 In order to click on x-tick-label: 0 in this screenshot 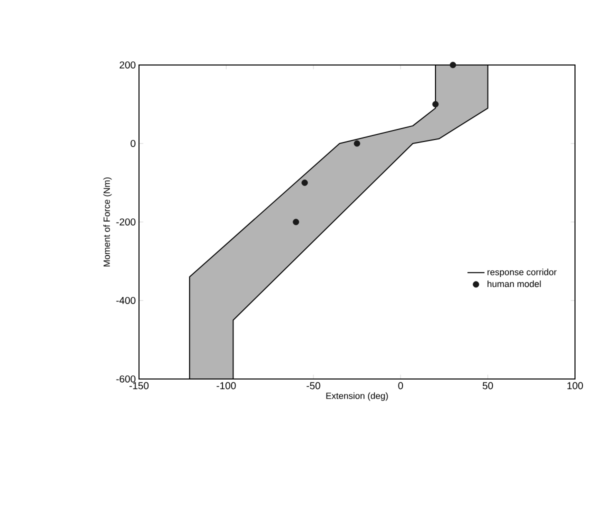, I will do `click(400, 386)`.